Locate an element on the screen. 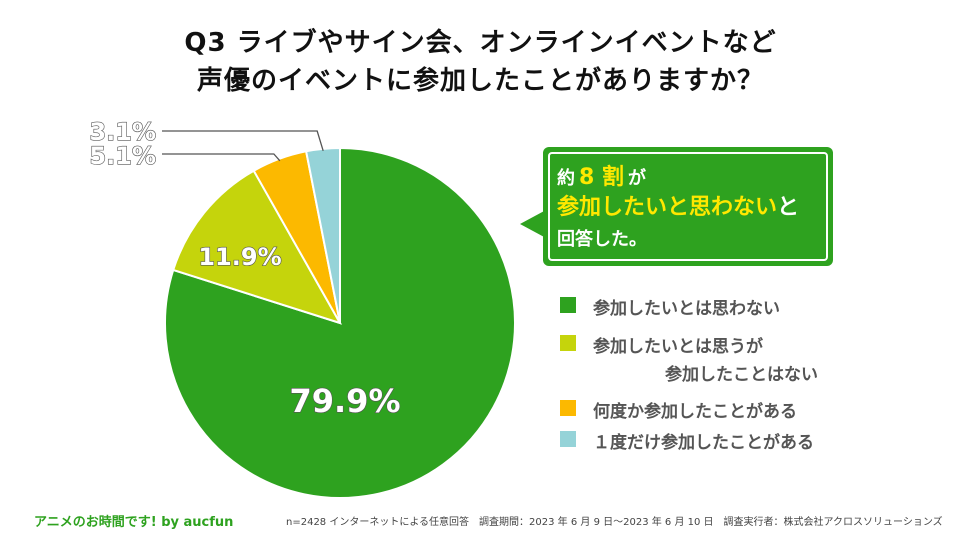  legend-label: １度だけ参加したことがある is located at coordinates (703, 443).